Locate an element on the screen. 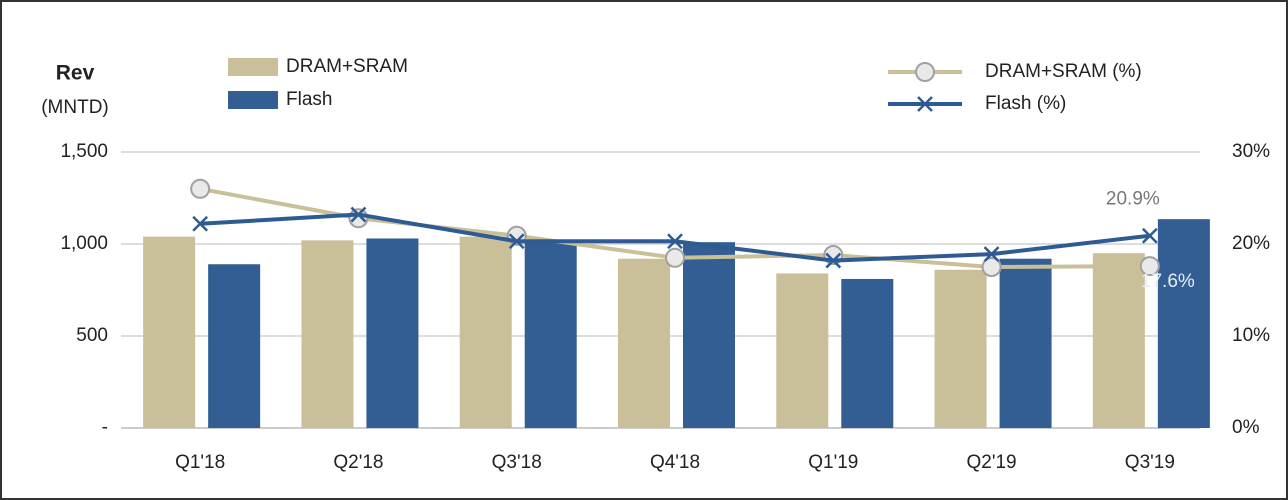 The height and width of the screenshot is (500, 1288). y2-tick-label: 20% is located at coordinates (1251, 243).